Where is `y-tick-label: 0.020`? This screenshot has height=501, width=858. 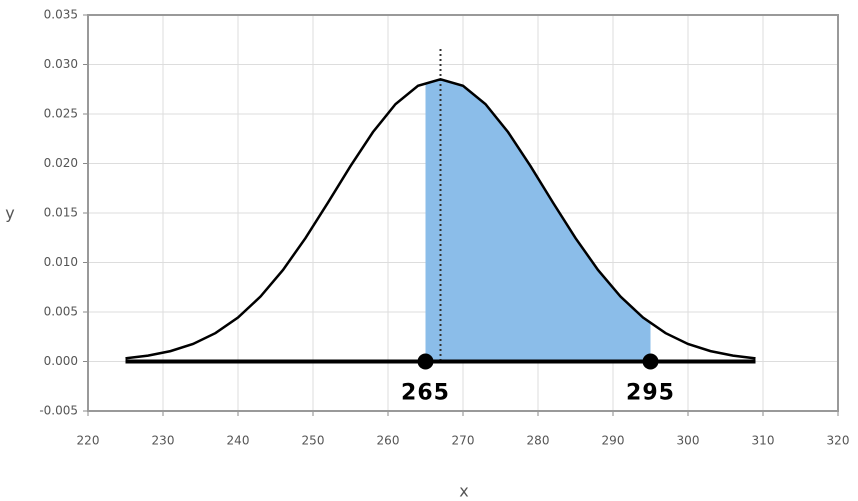 y-tick-label: 0.020 is located at coordinates (61, 163).